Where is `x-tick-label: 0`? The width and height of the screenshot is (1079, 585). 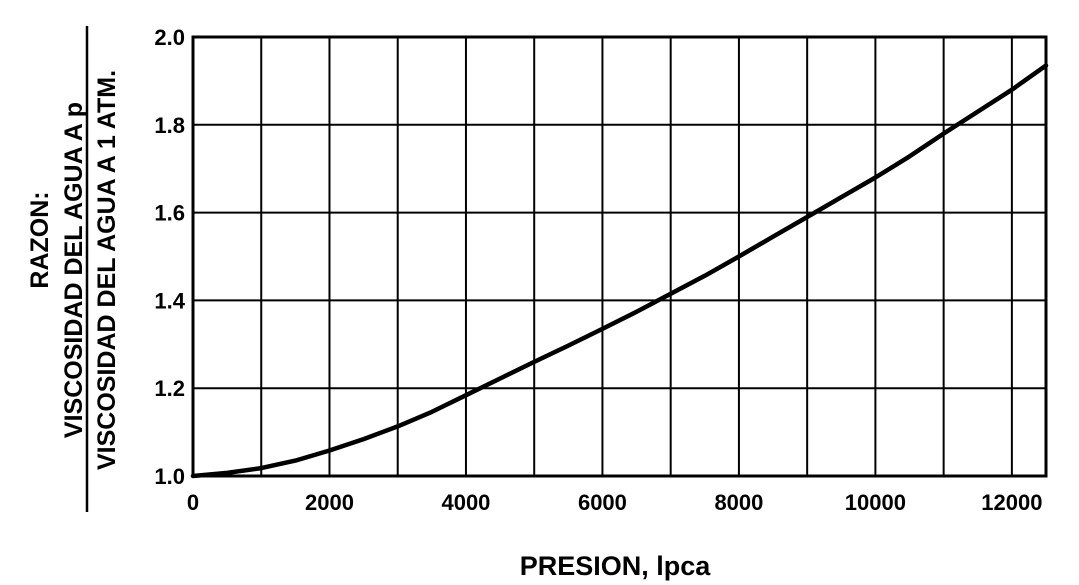 x-tick-label: 0 is located at coordinates (193, 502).